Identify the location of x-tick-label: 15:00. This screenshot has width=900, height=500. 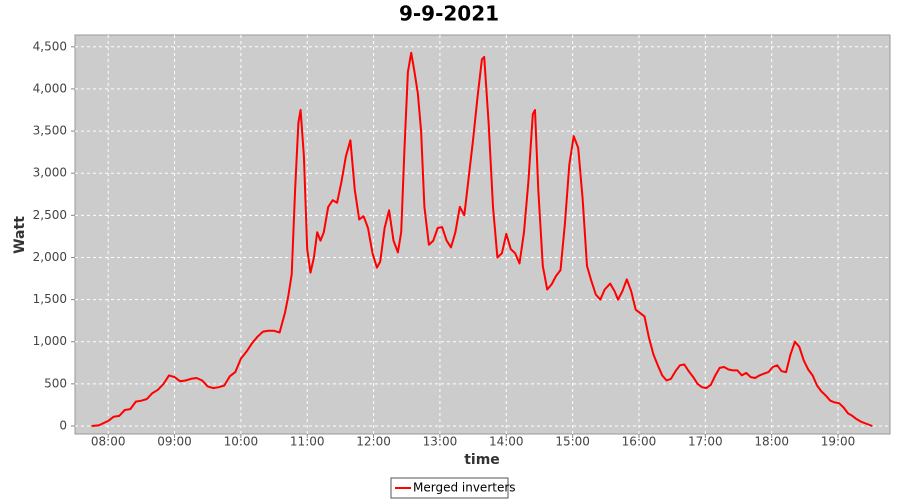
(572, 442).